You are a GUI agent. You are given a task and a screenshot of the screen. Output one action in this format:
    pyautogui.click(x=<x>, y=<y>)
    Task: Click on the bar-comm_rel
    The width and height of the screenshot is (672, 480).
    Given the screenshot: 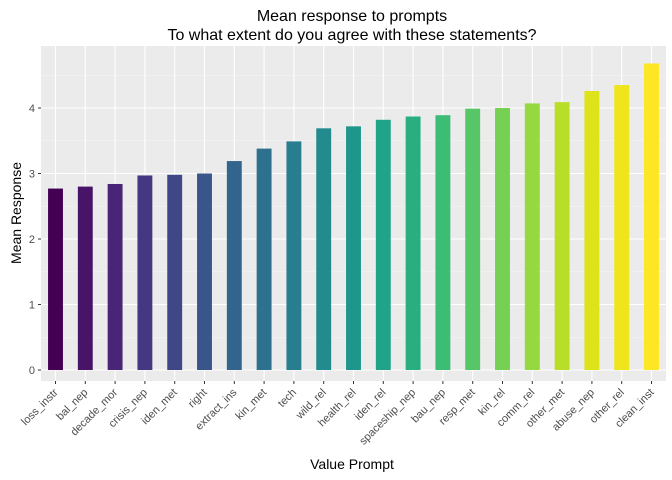 What is the action you would take?
    pyautogui.click(x=532, y=236)
    